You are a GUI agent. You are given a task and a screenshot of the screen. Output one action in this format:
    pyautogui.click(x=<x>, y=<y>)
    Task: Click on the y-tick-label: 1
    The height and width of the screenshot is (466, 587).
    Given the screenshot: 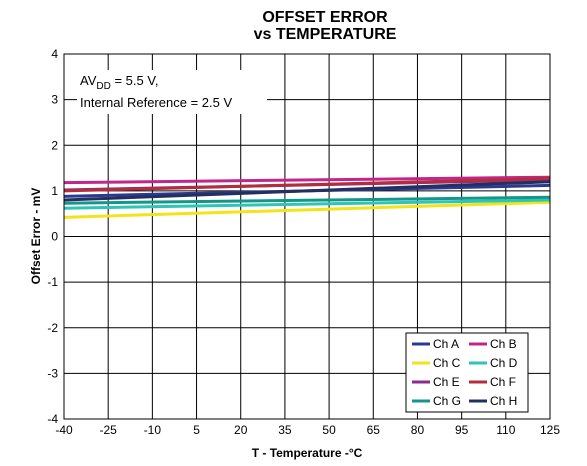 What is the action you would take?
    pyautogui.click(x=54, y=191)
    